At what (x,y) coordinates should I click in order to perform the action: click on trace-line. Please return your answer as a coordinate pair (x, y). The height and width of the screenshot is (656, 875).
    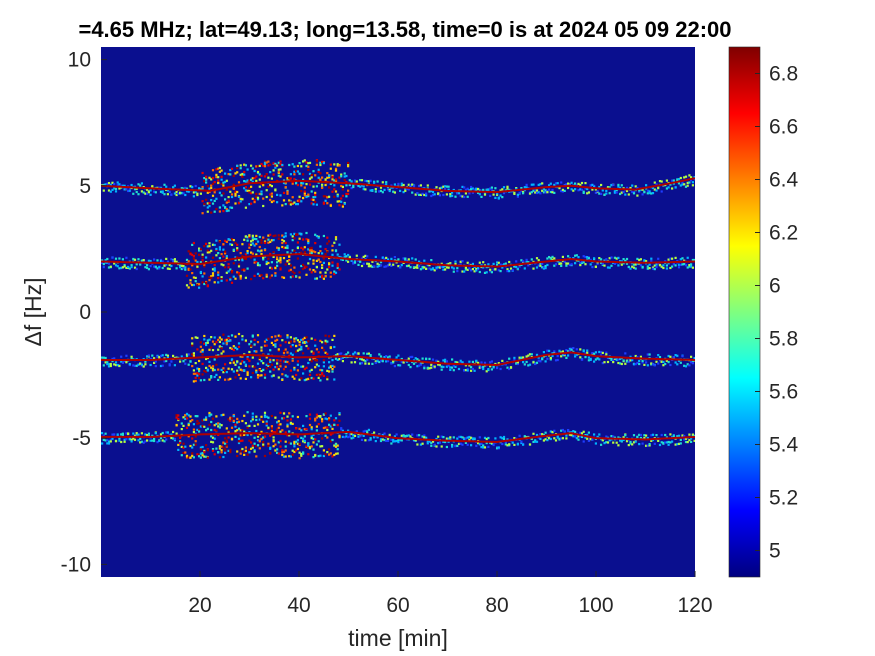
    Looking at the image, I should click on (398, 359).